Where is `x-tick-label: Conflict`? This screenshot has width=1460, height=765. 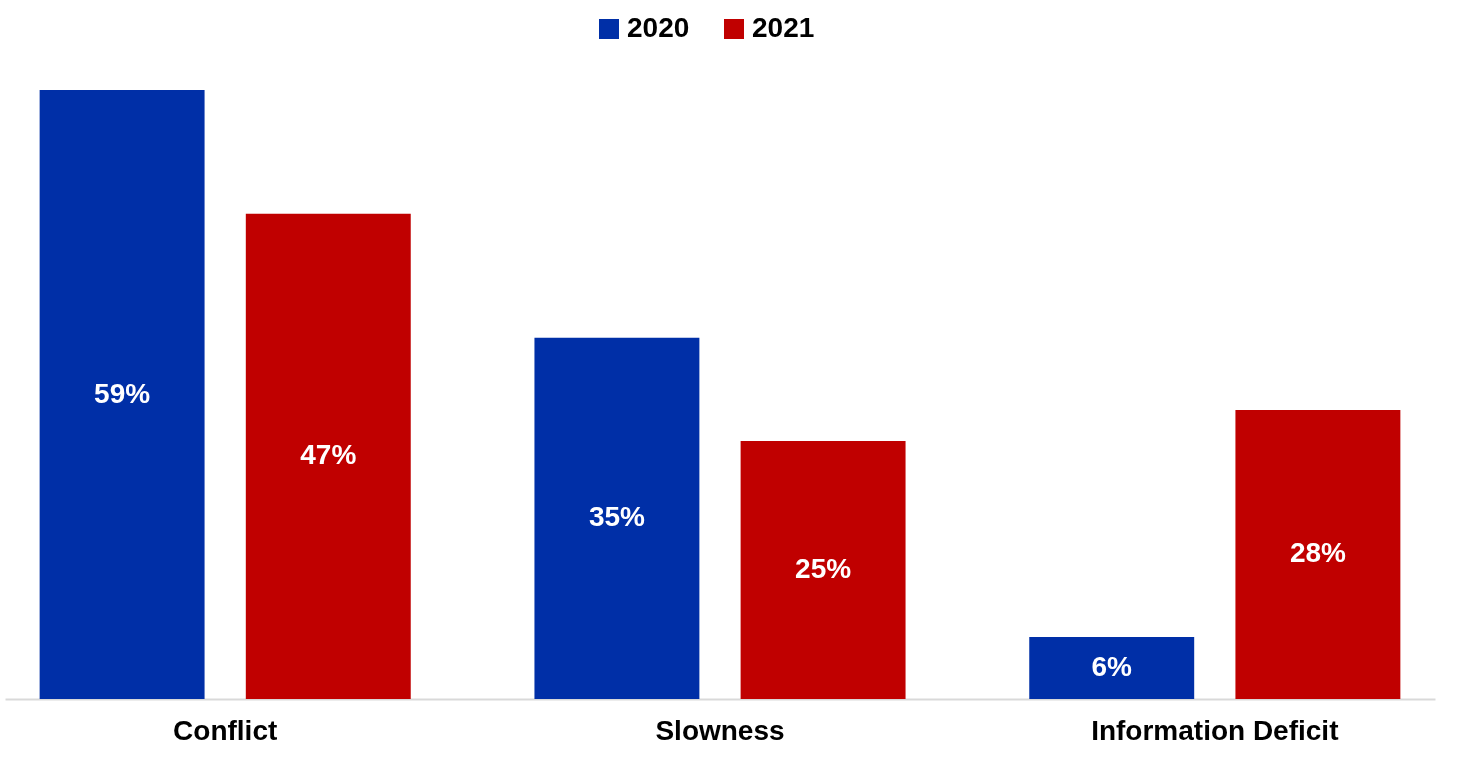
x-tick-label: Conflict is located at coordinates (225, 730).